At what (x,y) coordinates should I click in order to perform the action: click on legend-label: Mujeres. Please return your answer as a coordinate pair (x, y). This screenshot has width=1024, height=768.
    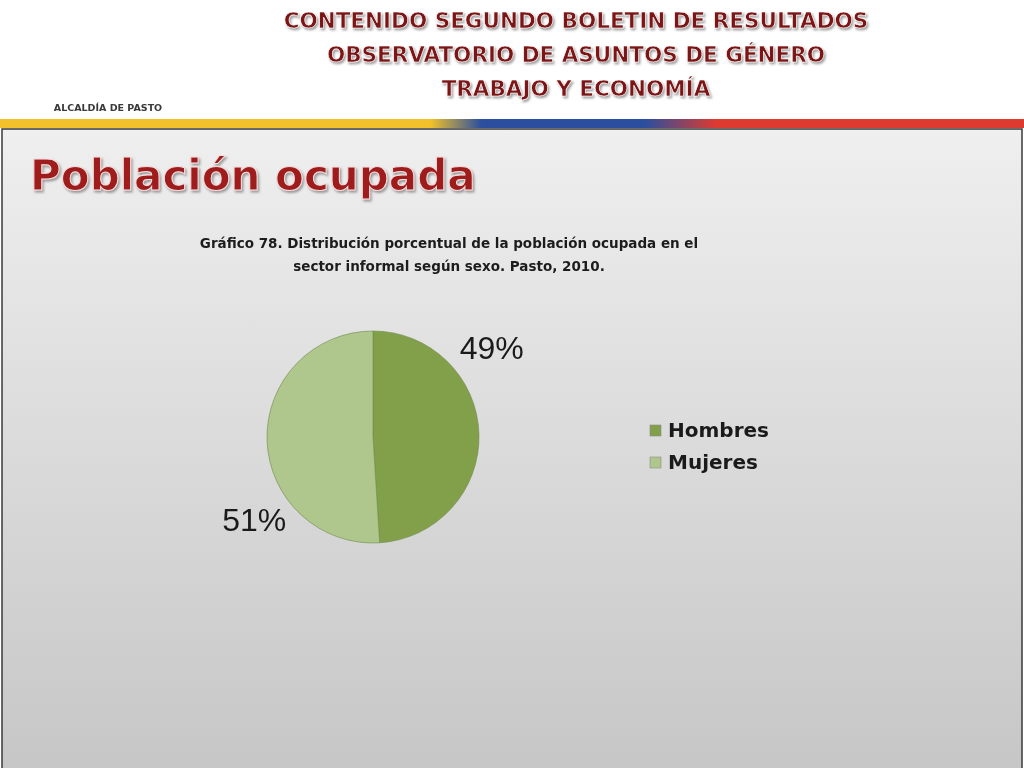
    Looking at the image, I should click on (713, 461).